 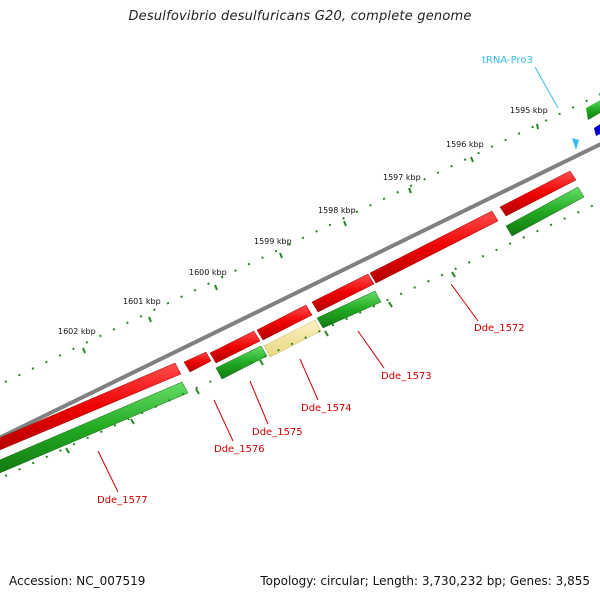 What do you see at coordinates (337, 210) in the screenshot?
I see `kbp-label: 1598 kbp` at bounding box center [337, 210].